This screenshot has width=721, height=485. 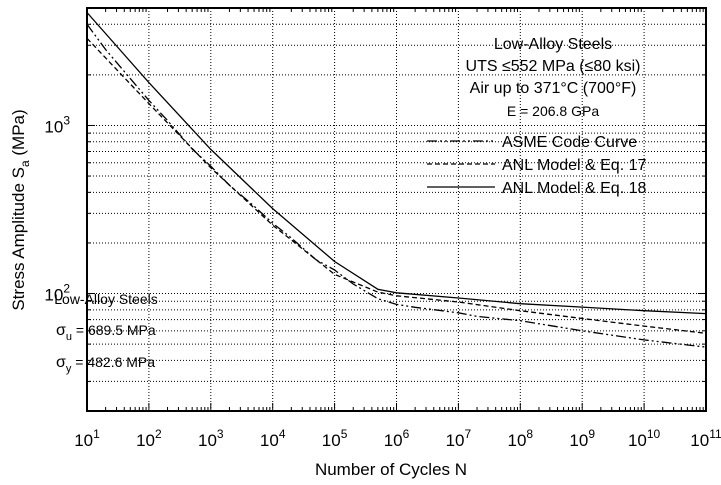 What do you see at coordinates (273, 438) in the screenshot?
I see `x-tick-label: 10⁴` at bounding box center [273, 438].